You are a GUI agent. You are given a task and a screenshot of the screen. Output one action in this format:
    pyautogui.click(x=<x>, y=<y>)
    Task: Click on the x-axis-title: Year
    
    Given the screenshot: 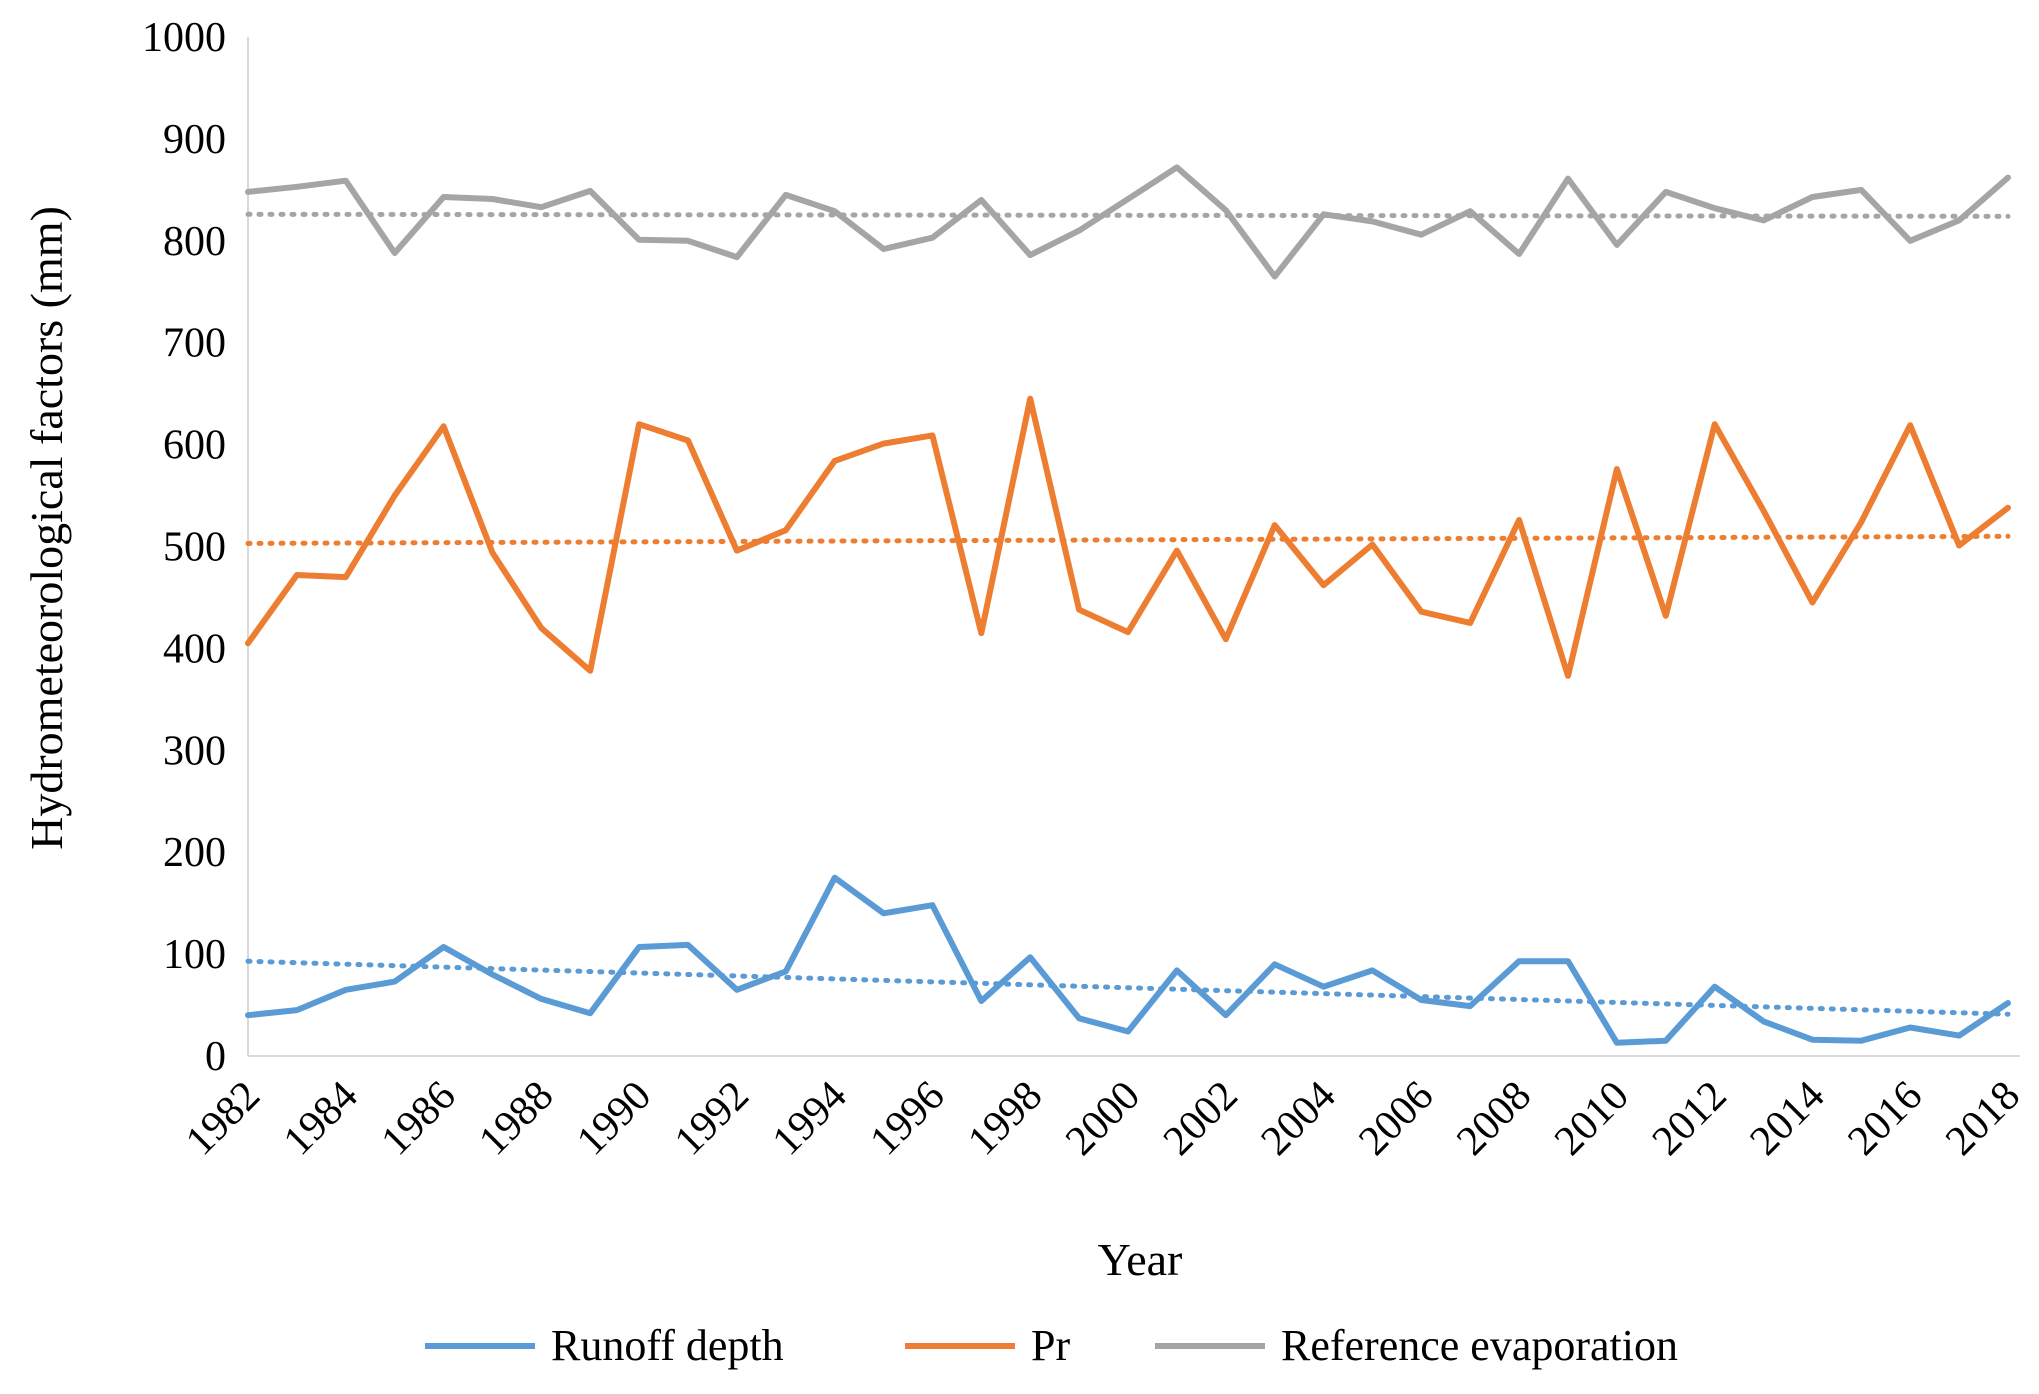 What is the action you would take?
    pyautogui.click(x=1140, y=1259)
    